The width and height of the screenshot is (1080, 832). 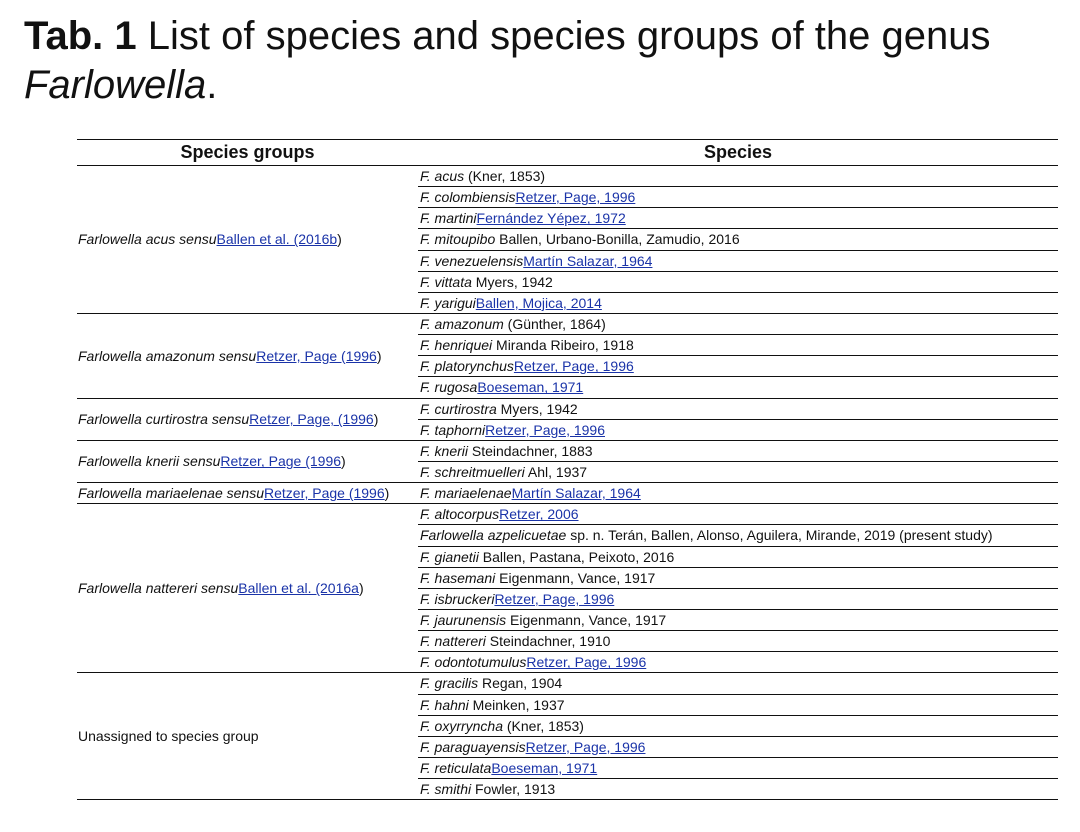 What do you see at coordinates (446, 281) in the screenshot?
I see `species-name: F. vittata` at bounding box center [446, 281].